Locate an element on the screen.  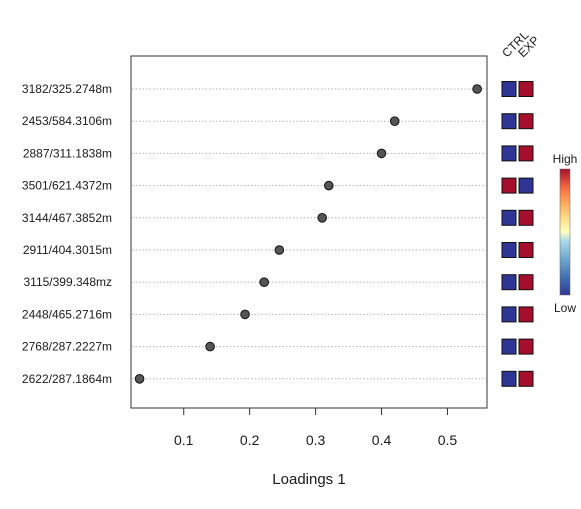
feature-label: 3115/399.348mz is located at coordinates (67, 282).